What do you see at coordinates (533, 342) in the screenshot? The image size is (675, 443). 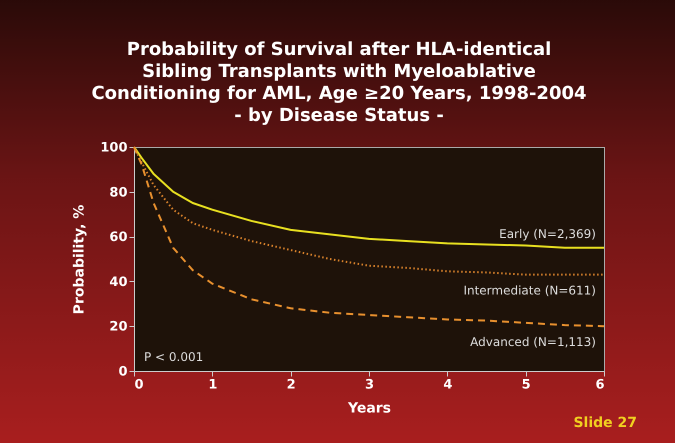 I see `series-label: Advanced (N=1,113)` at bounding box center [533, 342].